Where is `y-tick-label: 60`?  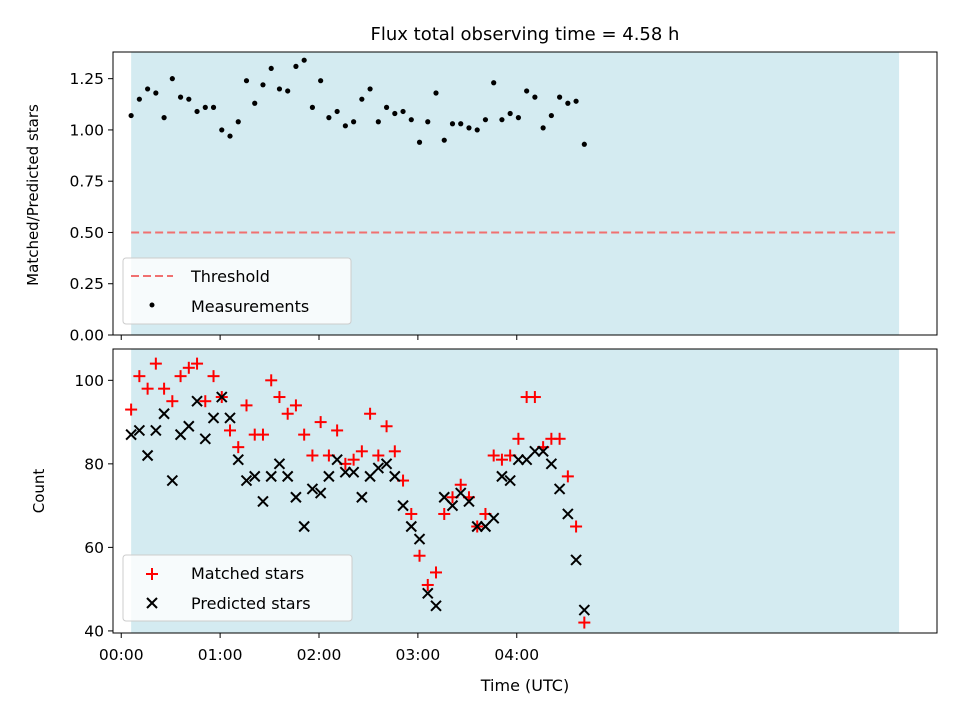 y-tick-label: 60 is located at coordinates (94, 548).